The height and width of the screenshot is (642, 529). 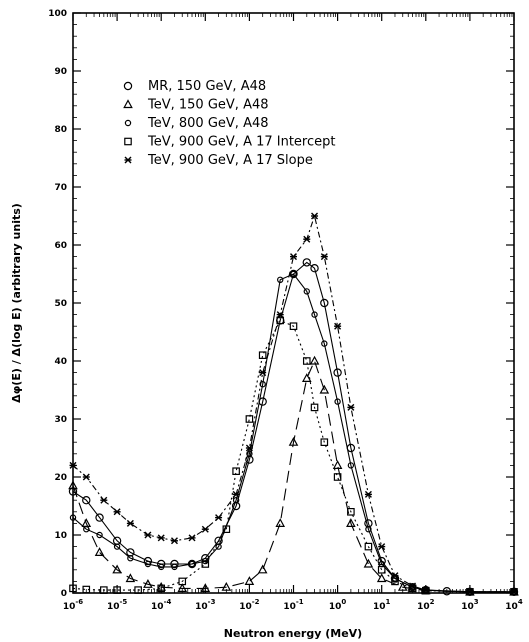 What do you see at coordinates (60, 130) in the screenshot?
I see `y-tick-label: 80` at bounding box center [60, 130].